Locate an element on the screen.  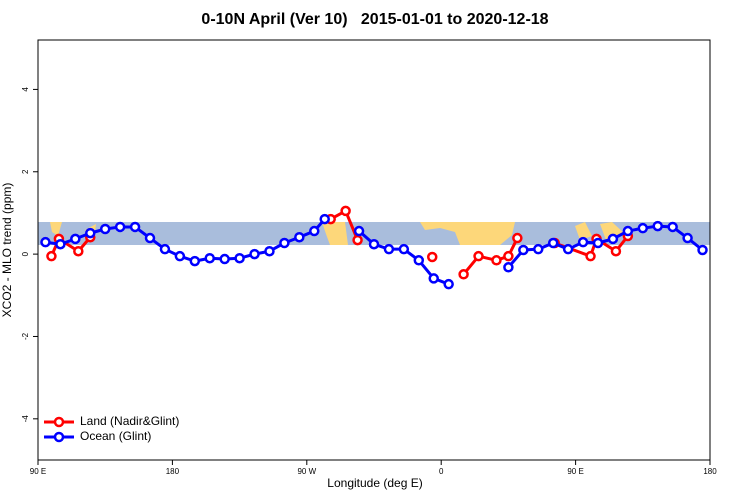
y-tick-label: -4 is located at coordinates (25, 419).